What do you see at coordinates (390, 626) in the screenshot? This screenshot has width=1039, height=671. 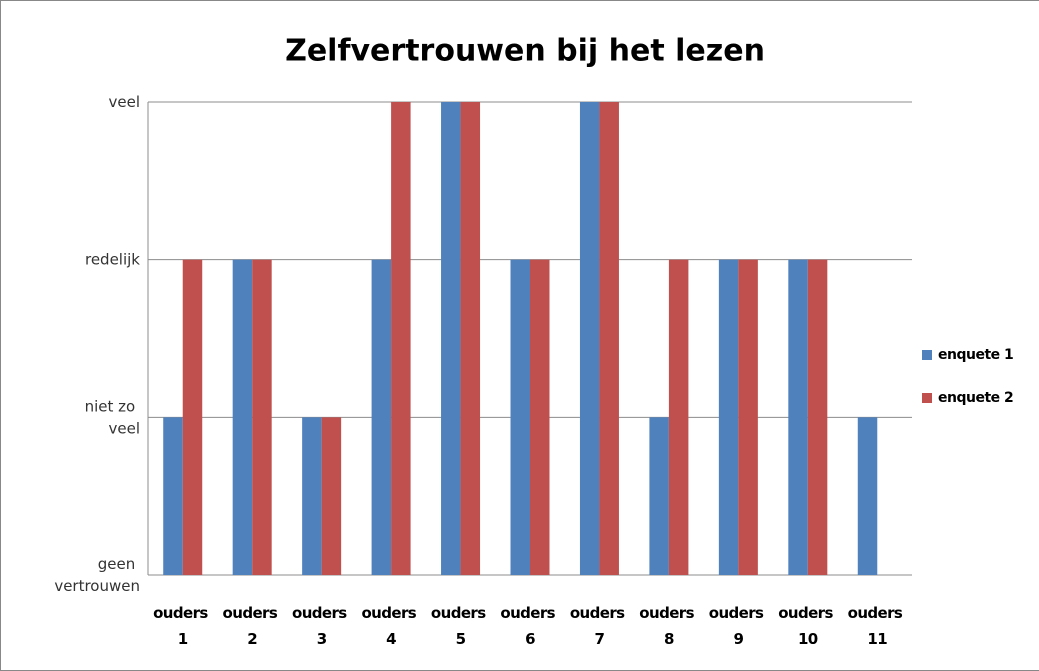 I see `x-tick-label: ouders 4` at bounding box center [390, 626].